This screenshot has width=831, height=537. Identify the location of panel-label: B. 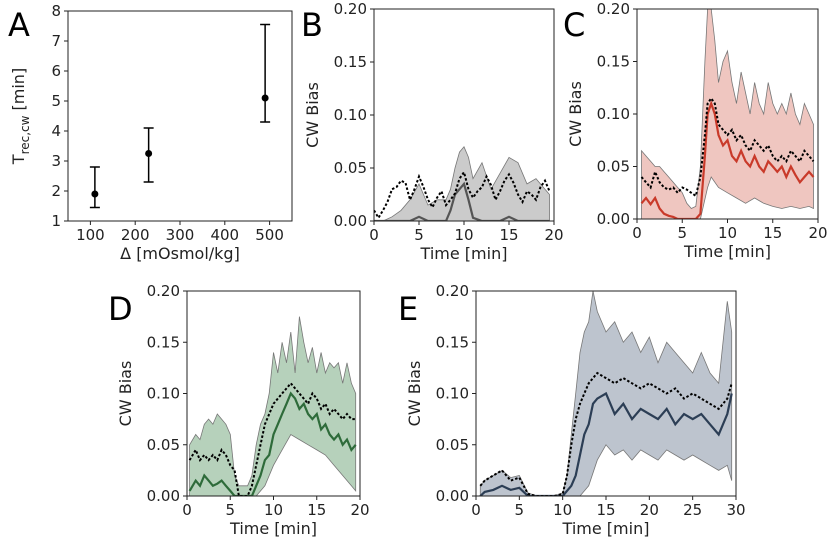
(312, 25).